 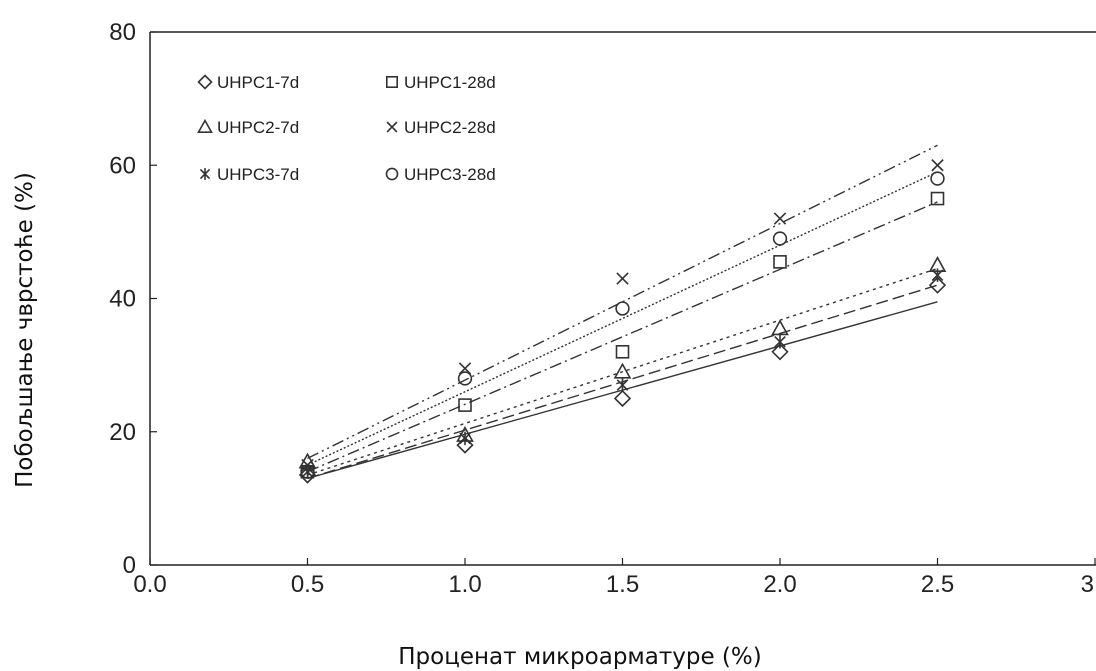 I want to click on x-tick-label: 2.5, so click(x=937, y=584).